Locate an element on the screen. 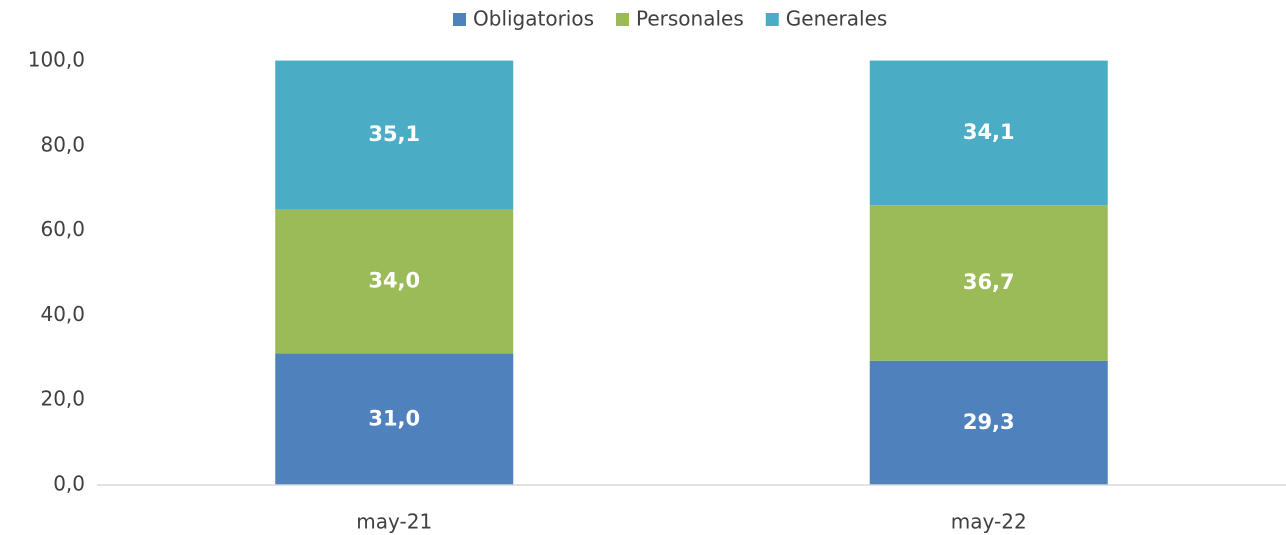 This screenshot has height=535, width=1286. legend-label: Personales is located at coordinates (690, 19).